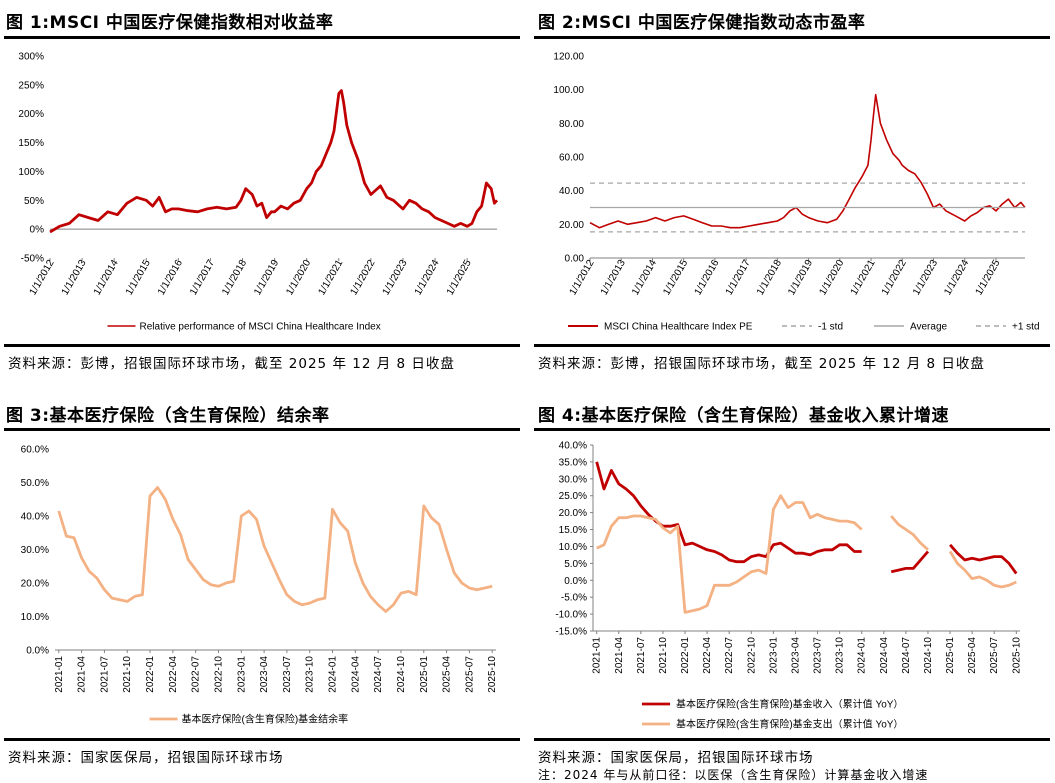  Describe the element at coordinates (792, 429) in the screenshot. I see `figure-4-top-rule` at that location.